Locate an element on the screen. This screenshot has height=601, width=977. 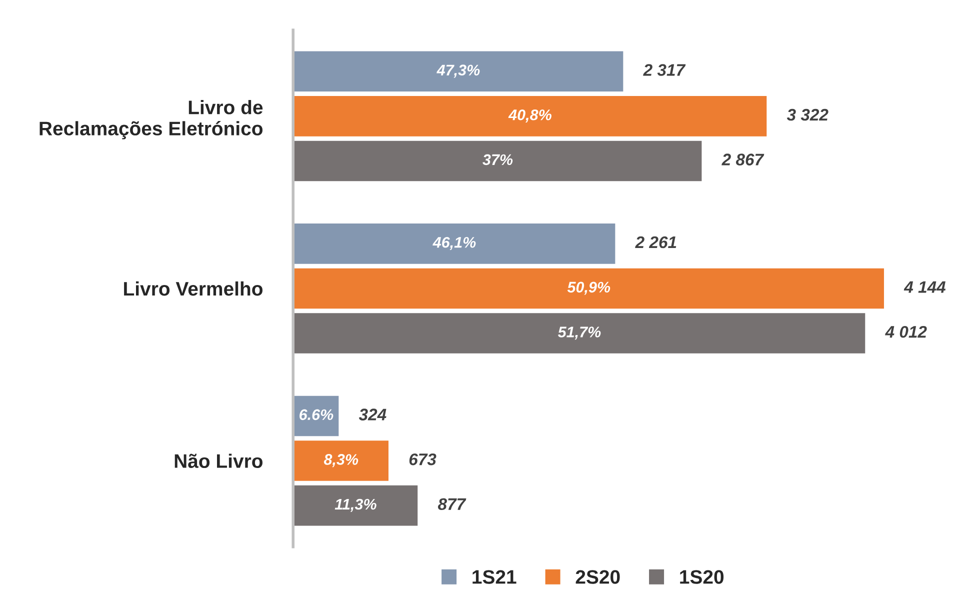
data-label: 324 is located at coordinates (372, 414).